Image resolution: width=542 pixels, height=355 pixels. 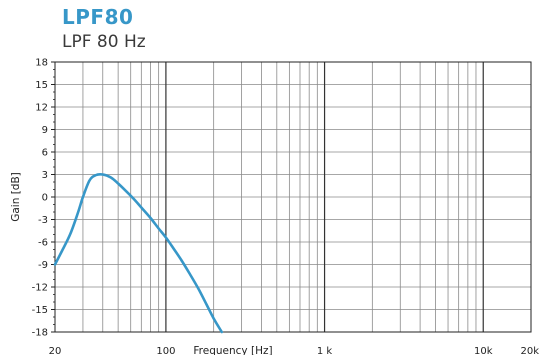 What do you see at coordinates (16, 197) in the screenshot?
I see `y-axis-label: Gain [dB]` at bounding box center [16, 197].